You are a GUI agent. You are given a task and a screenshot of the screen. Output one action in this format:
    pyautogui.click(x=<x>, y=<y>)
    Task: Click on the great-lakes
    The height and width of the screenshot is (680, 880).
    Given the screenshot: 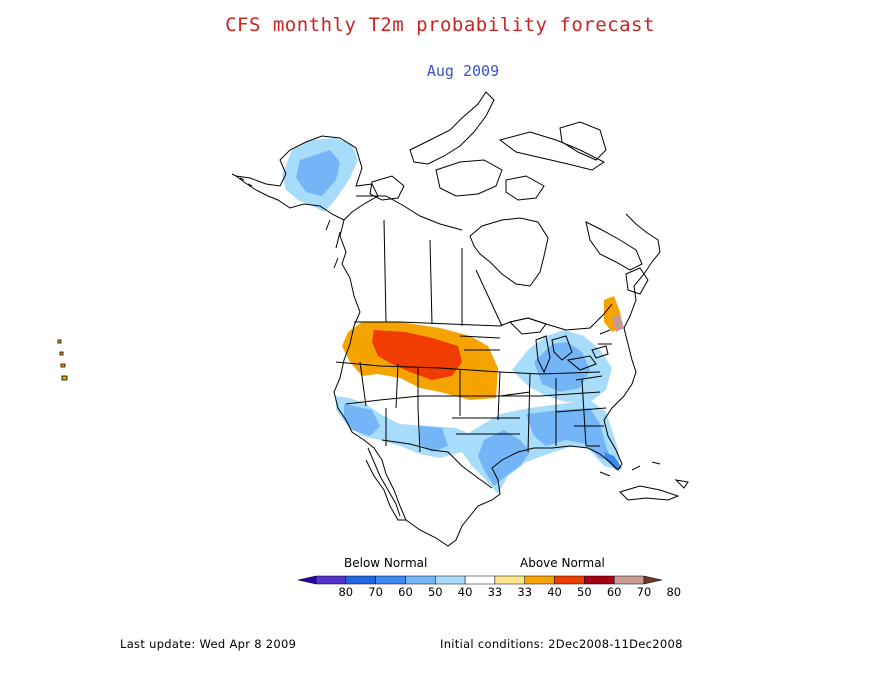 What is the action you would take?
    pyautogui.click(x=559, y=345)
    